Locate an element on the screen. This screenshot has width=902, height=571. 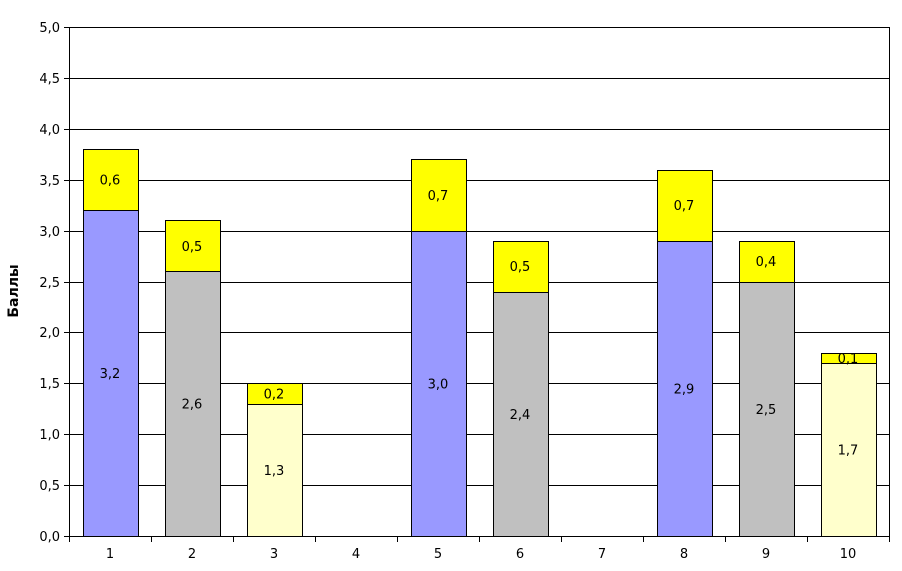
x-tick-label: 7 is located at coordinates (602, 554).